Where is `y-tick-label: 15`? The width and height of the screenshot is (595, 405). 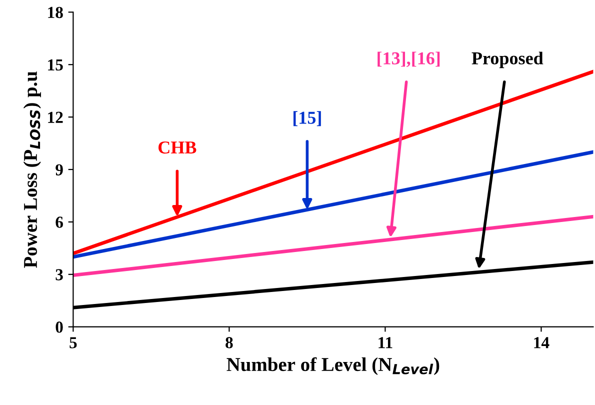 y-tick-label: 15 is located at coordinates (55, 65).